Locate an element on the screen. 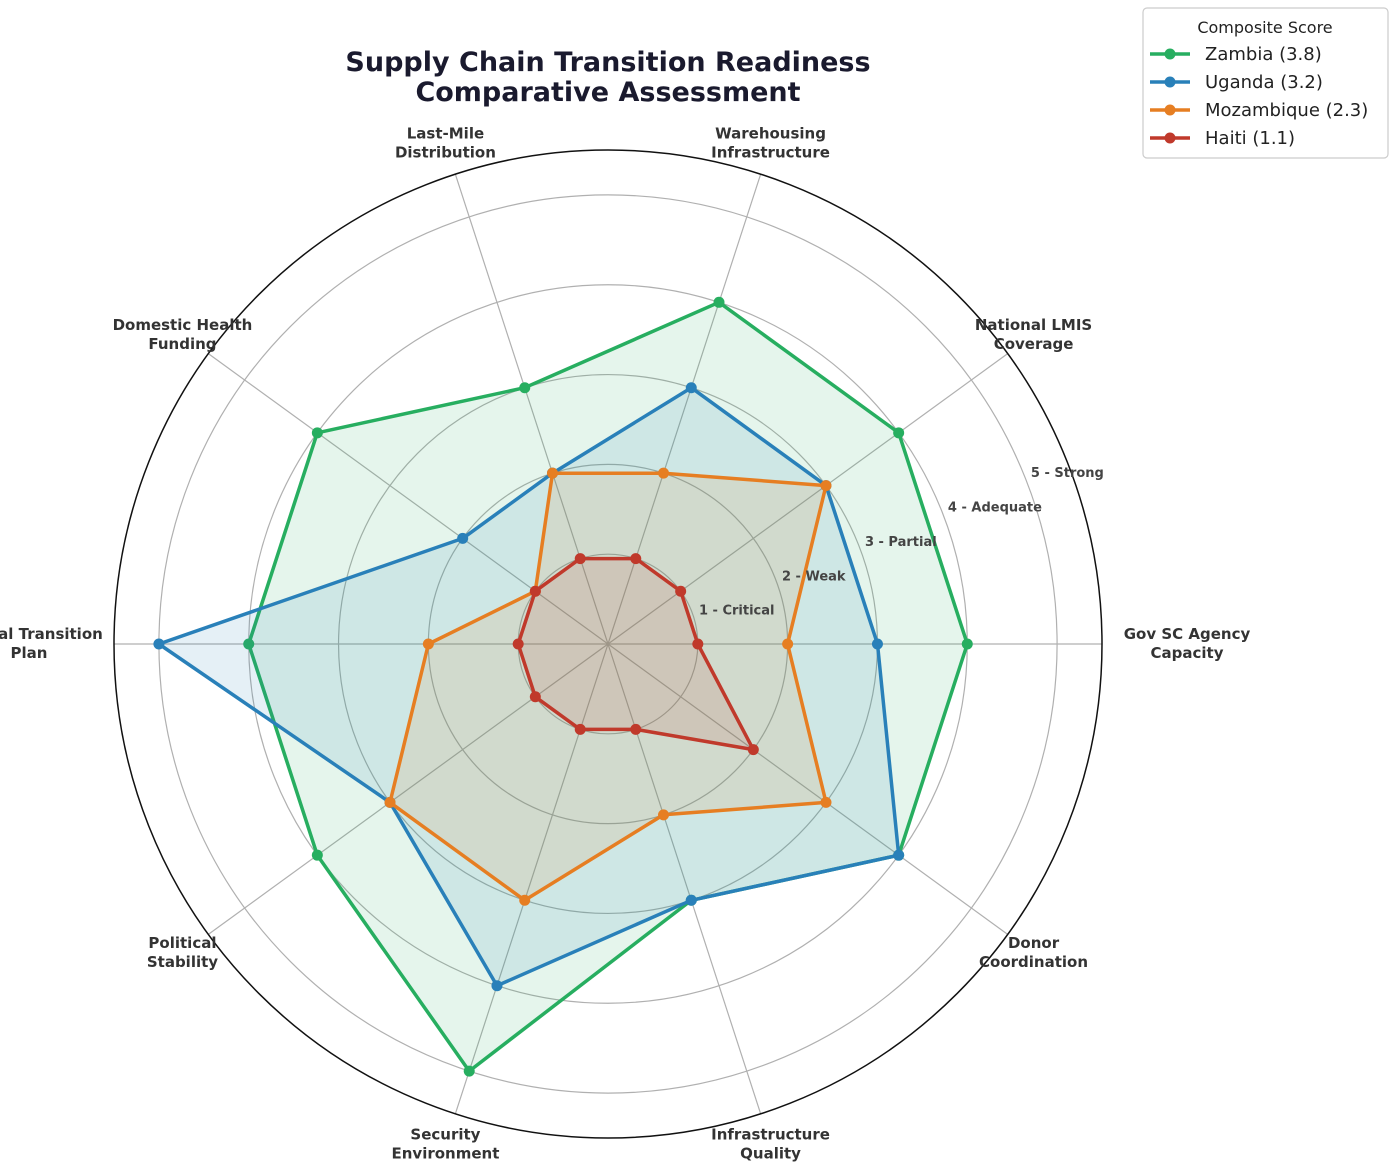  axis-label-8: Security Environment is located at coordinates (446, 1143).